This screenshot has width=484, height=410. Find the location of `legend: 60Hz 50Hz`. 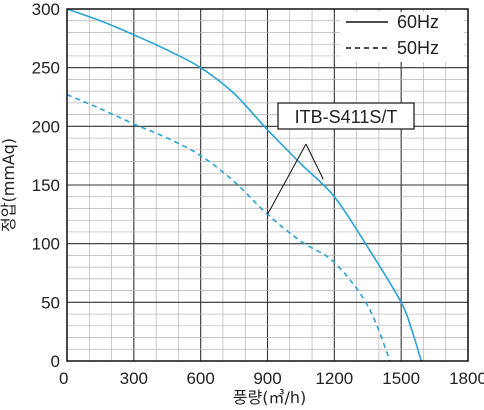

legend: 60Hz 50Hz is located at coordinates (402, 37).